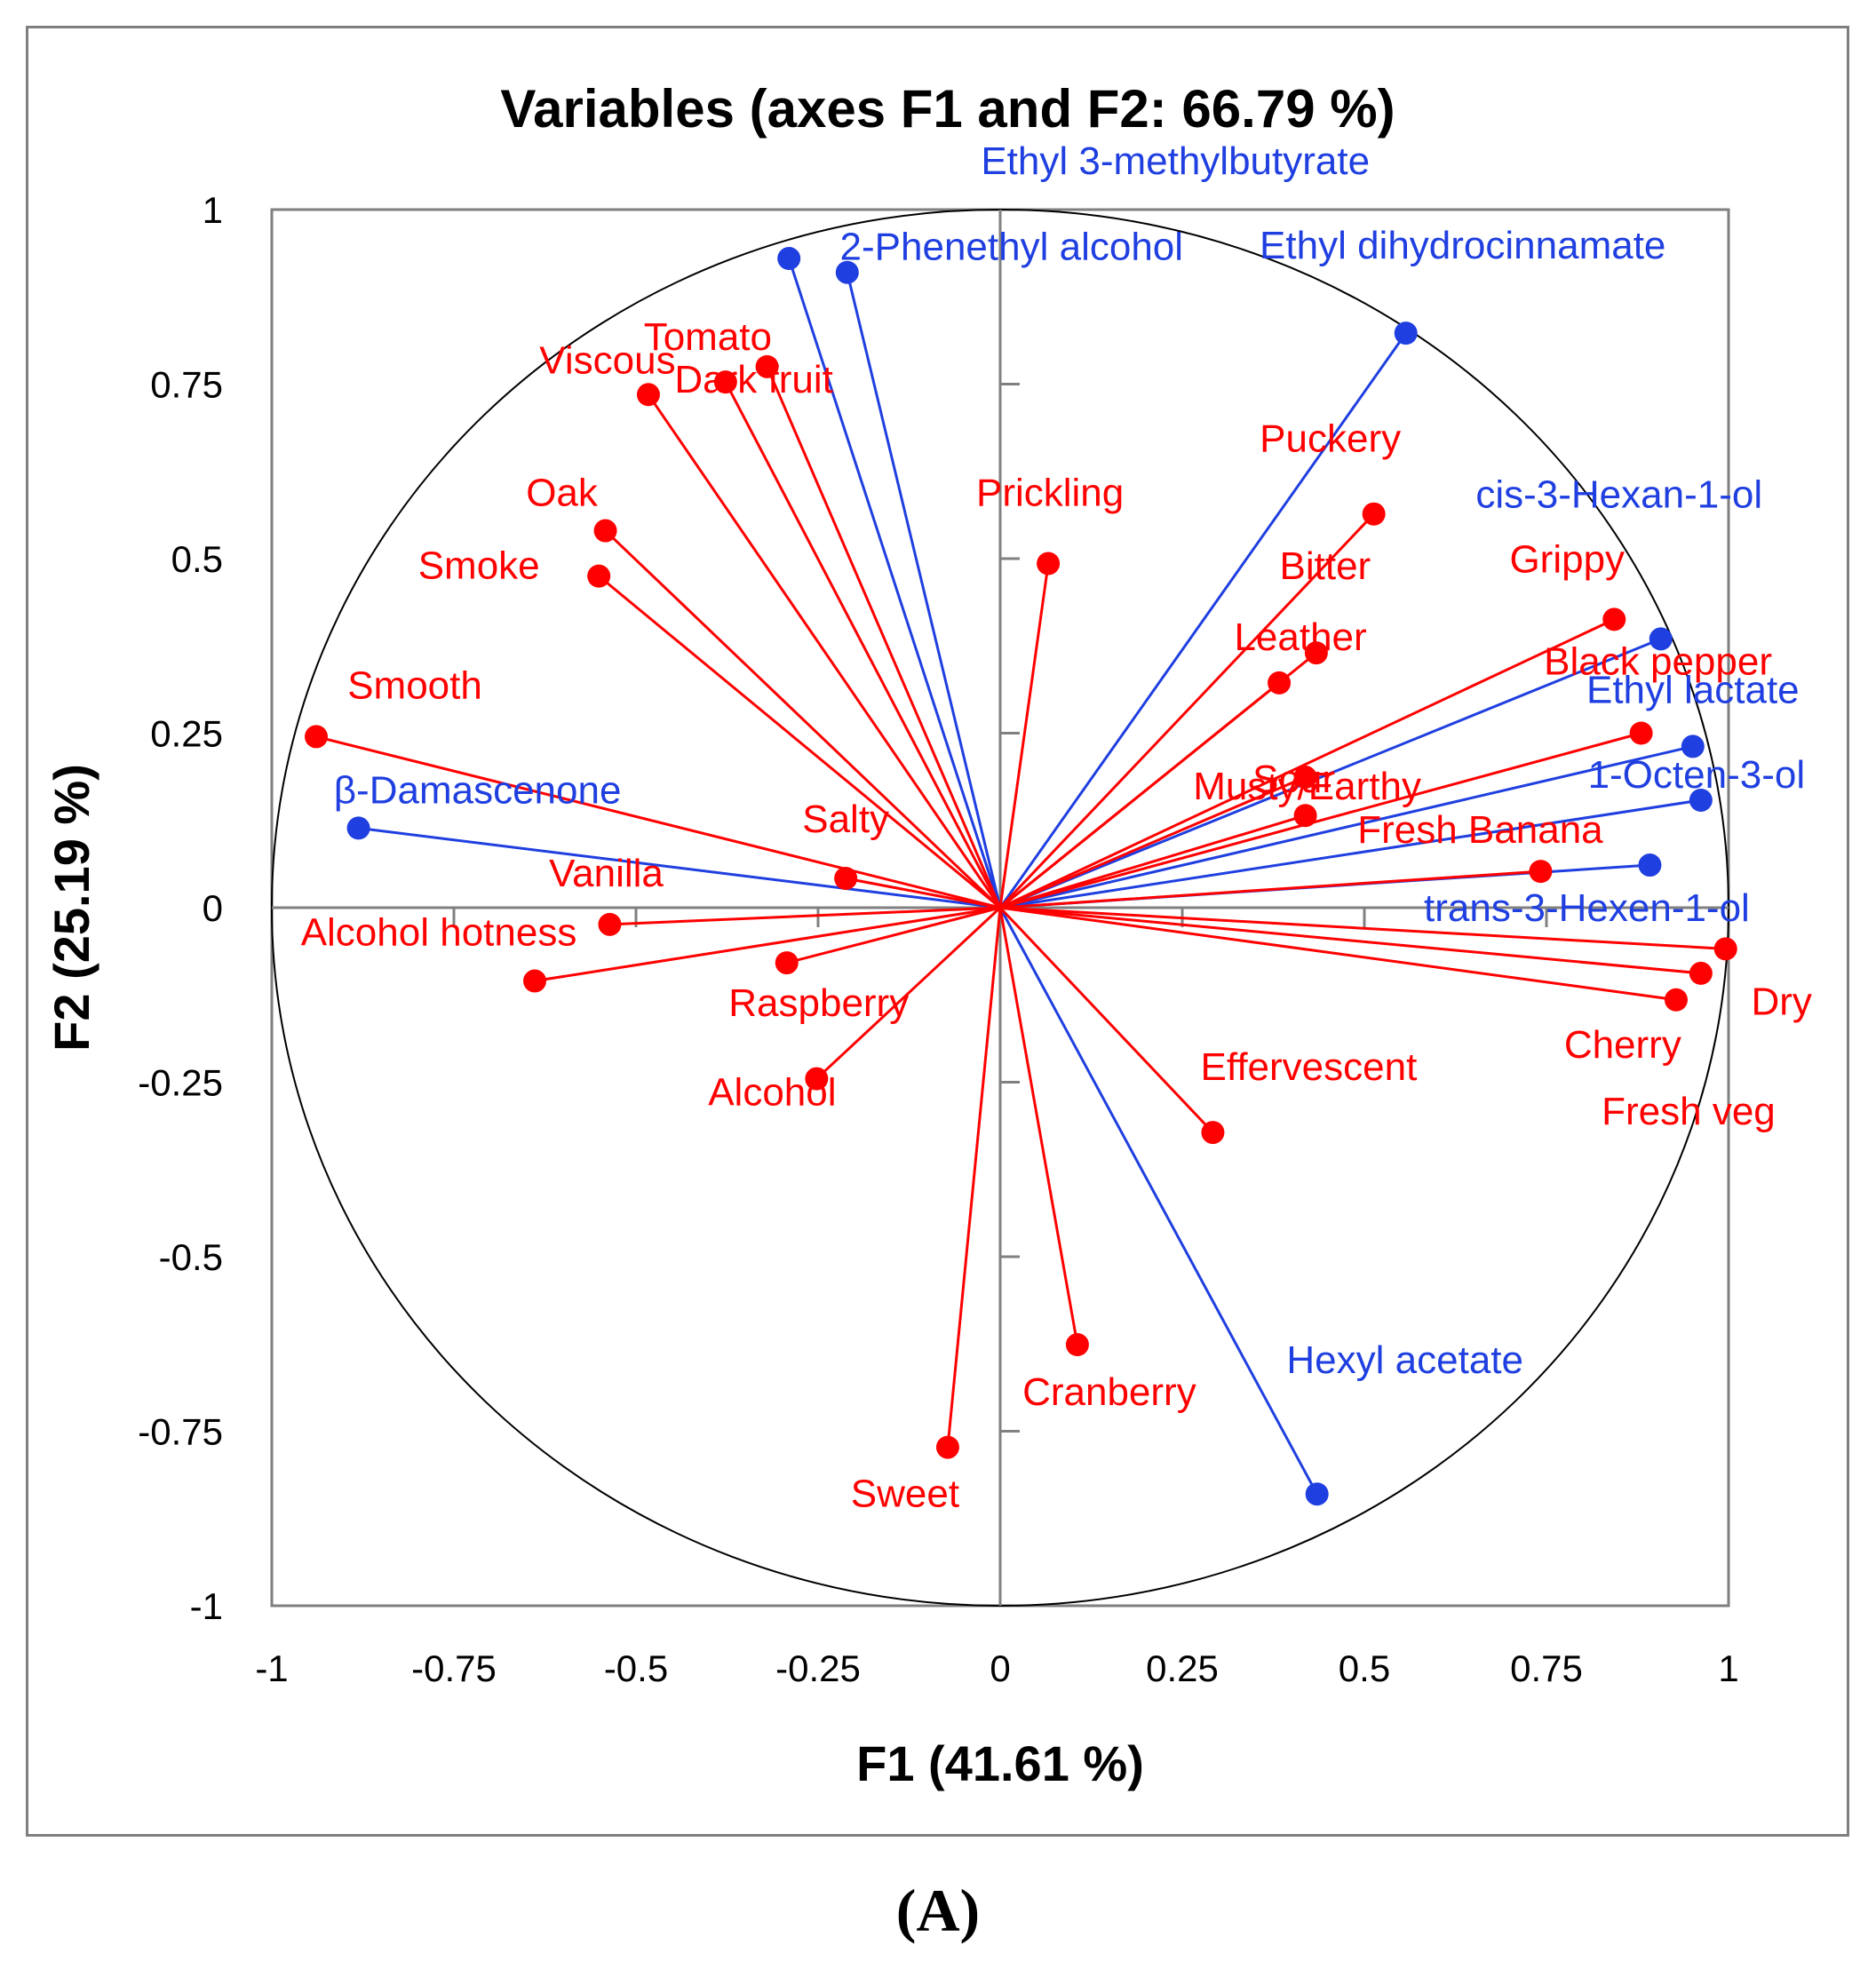  What do you see at coordinates (213, 908) in the screenshot?
I see `y-tick-label: 0` at bounding box center [213, 908].